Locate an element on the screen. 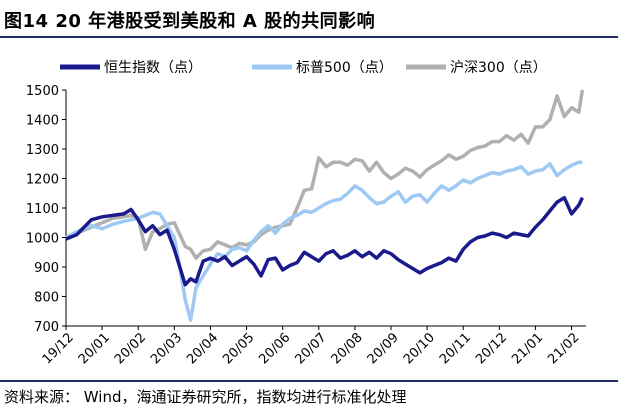 This screenshot has height=412, width=618. legend: 恒生指数（点） 标普500（点） 沪深300（点） is located at coordinates (303, 68).